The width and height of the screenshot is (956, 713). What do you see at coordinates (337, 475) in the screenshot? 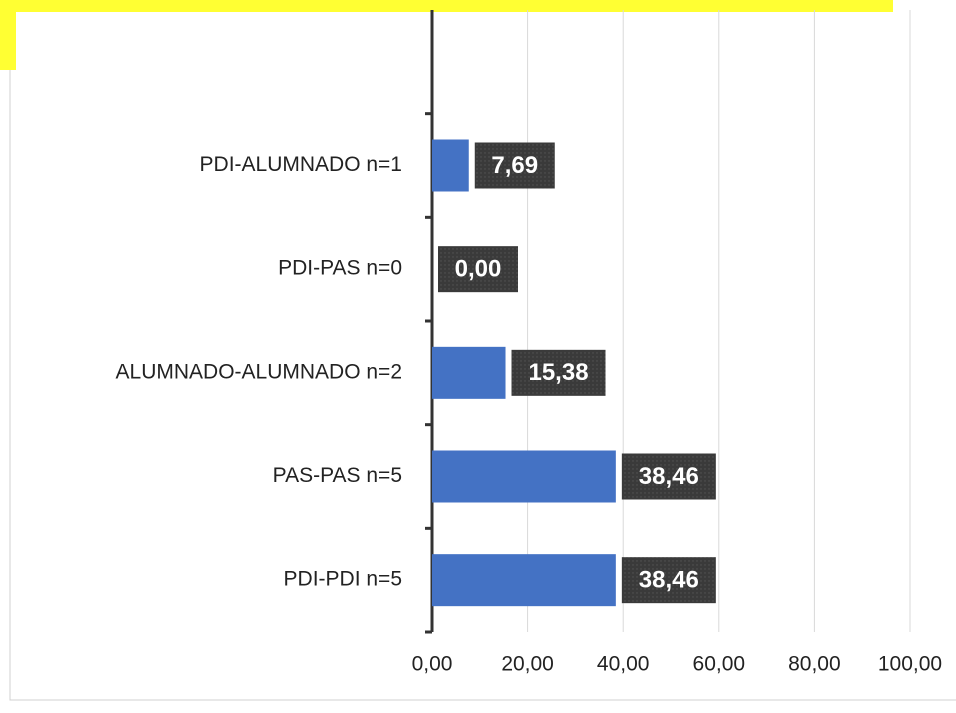
I see `y-tick-label: PAS-PAS n=5` at bounding box center [337, 475].